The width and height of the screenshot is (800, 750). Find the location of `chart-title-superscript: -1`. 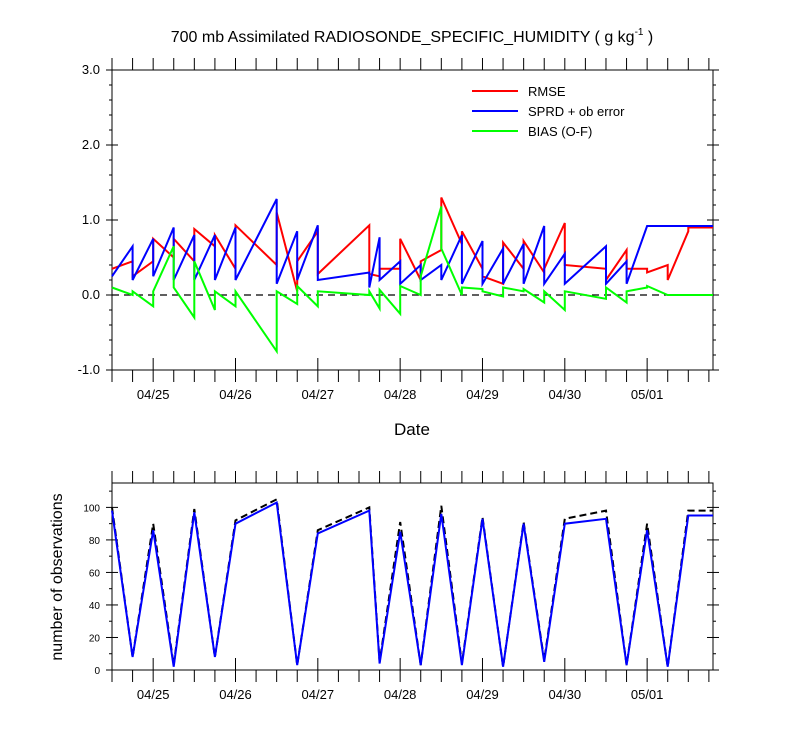

chart-title-superscript: -1 is located at coordinates (639, 32).